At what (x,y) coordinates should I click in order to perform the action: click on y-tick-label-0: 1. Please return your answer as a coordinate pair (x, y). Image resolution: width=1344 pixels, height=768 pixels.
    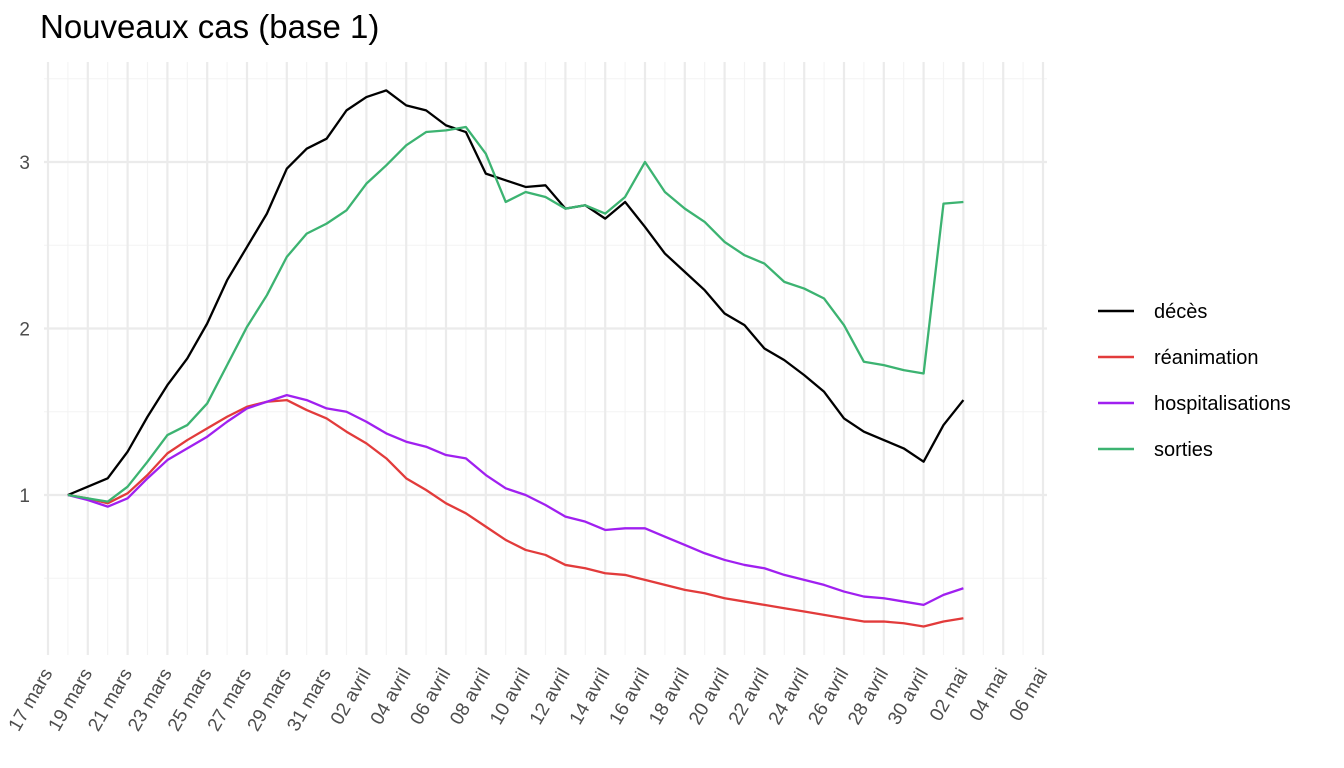
    Looking at the image, I should click on (24, 496).